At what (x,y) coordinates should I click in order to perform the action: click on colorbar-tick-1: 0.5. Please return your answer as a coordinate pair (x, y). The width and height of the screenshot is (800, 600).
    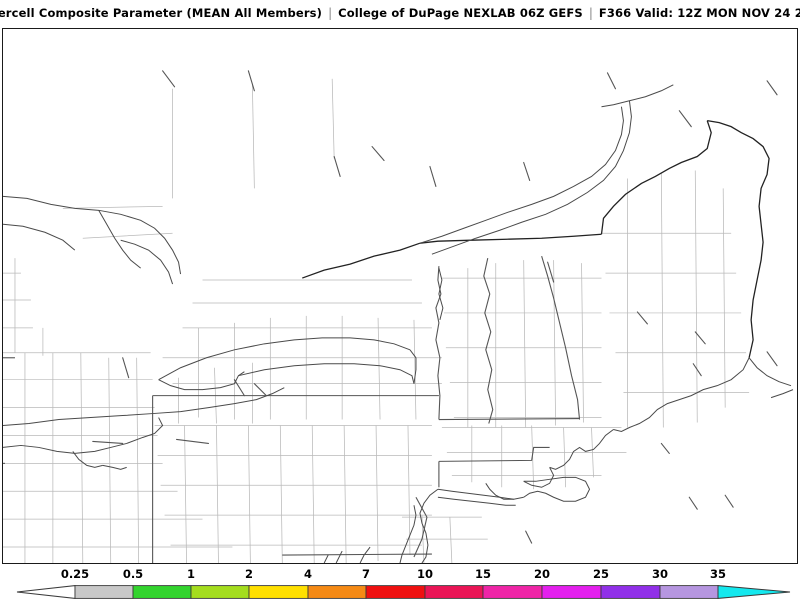
    Looking at the image, I should click on (133, 574).